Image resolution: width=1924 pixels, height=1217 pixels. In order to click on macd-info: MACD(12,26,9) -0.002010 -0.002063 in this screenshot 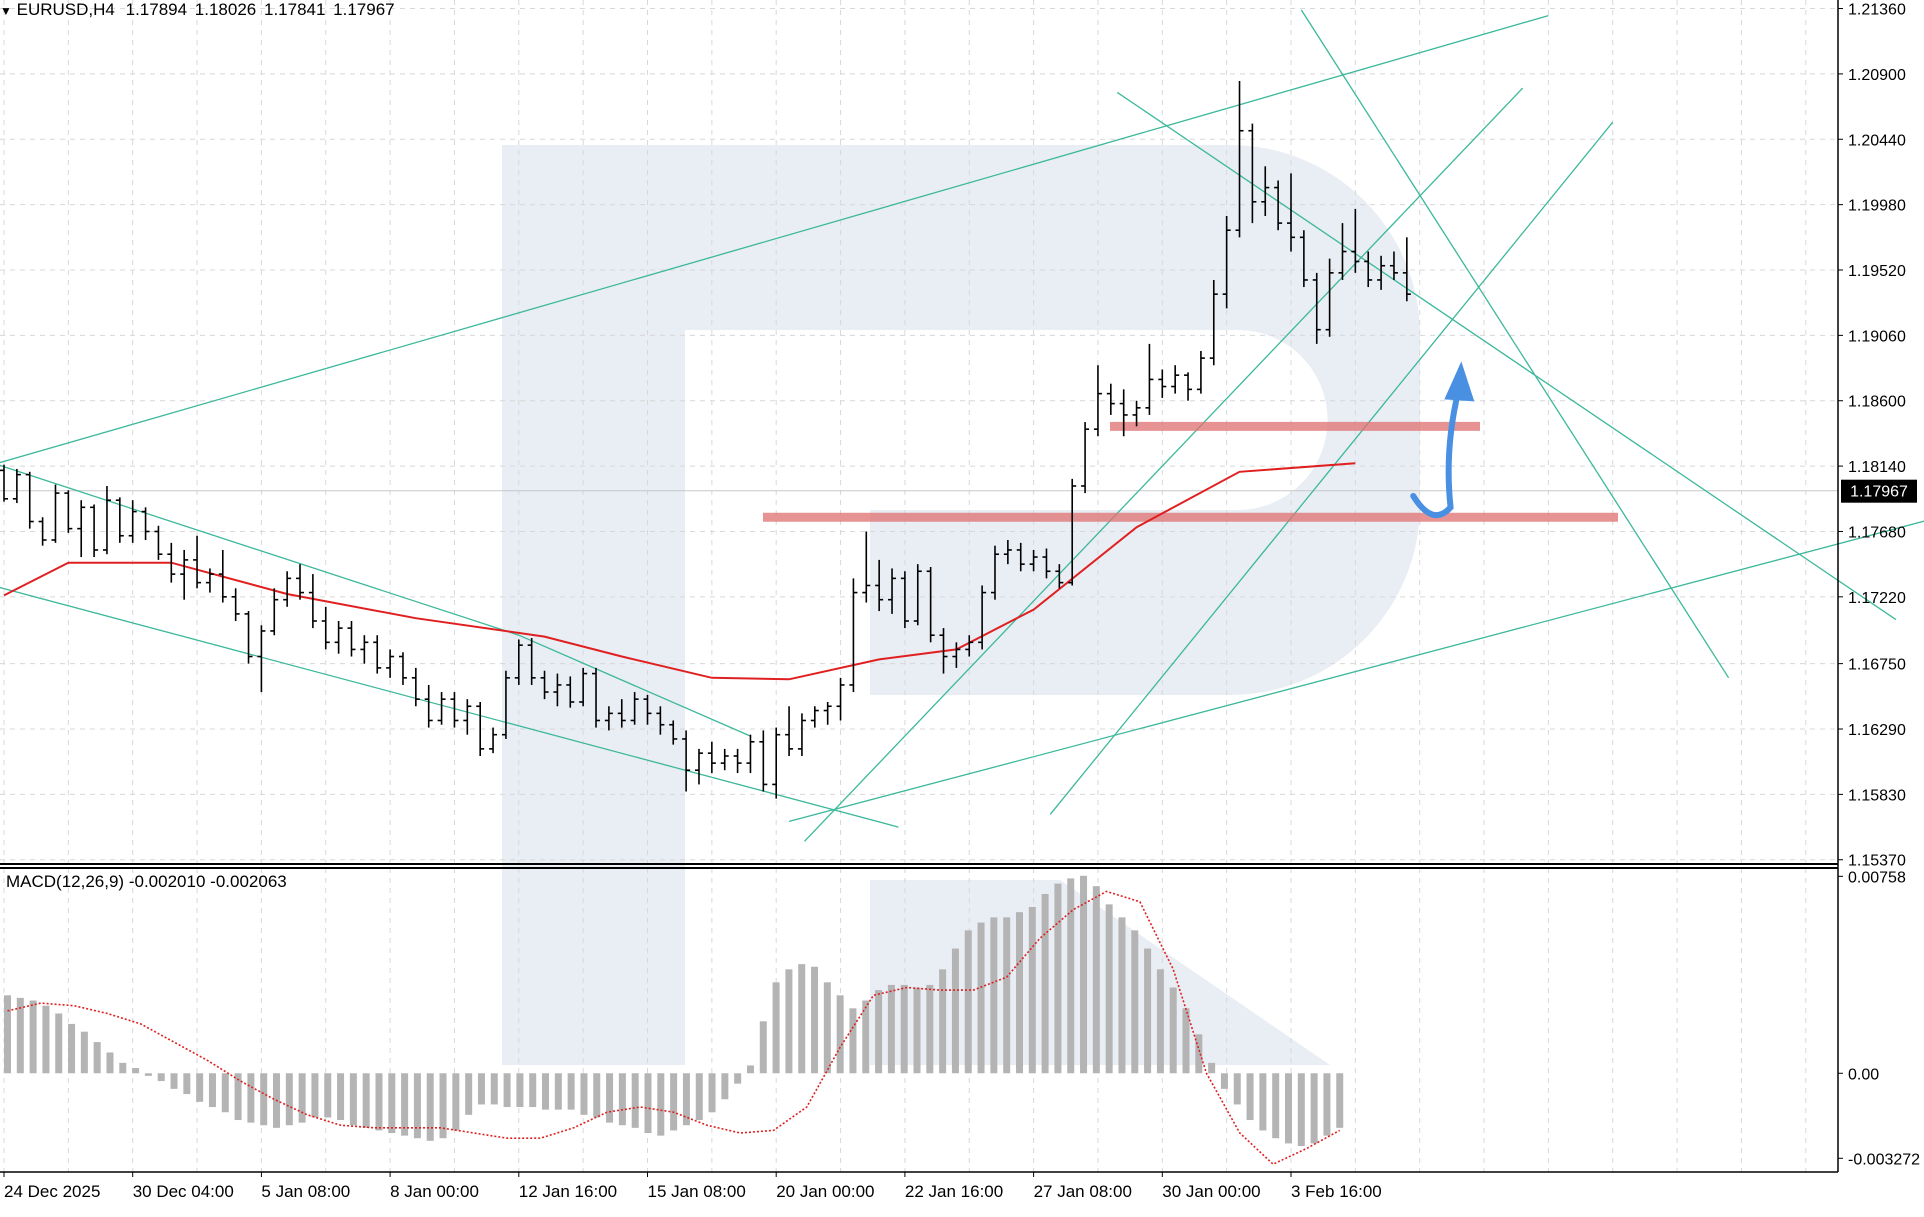, I will do `click(146, 882)`.